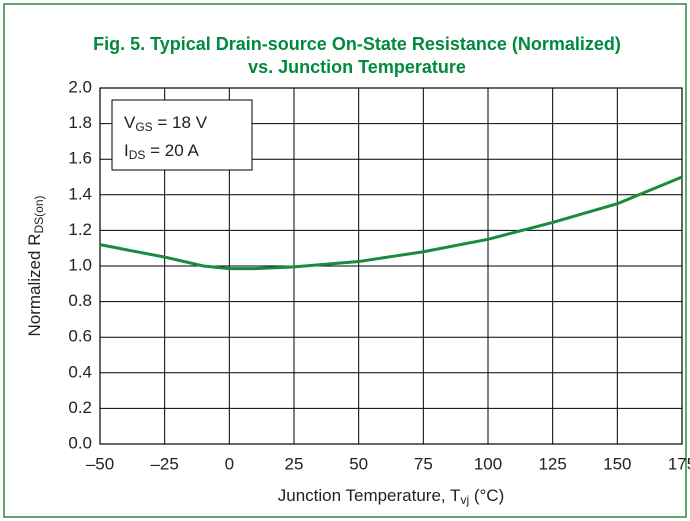 This screenshot has height=521, width=690. What do you see at coordinates (80, 300) in the screenshot?
I see `y-tick-label: 0.8` at bounding box center [80, 300].